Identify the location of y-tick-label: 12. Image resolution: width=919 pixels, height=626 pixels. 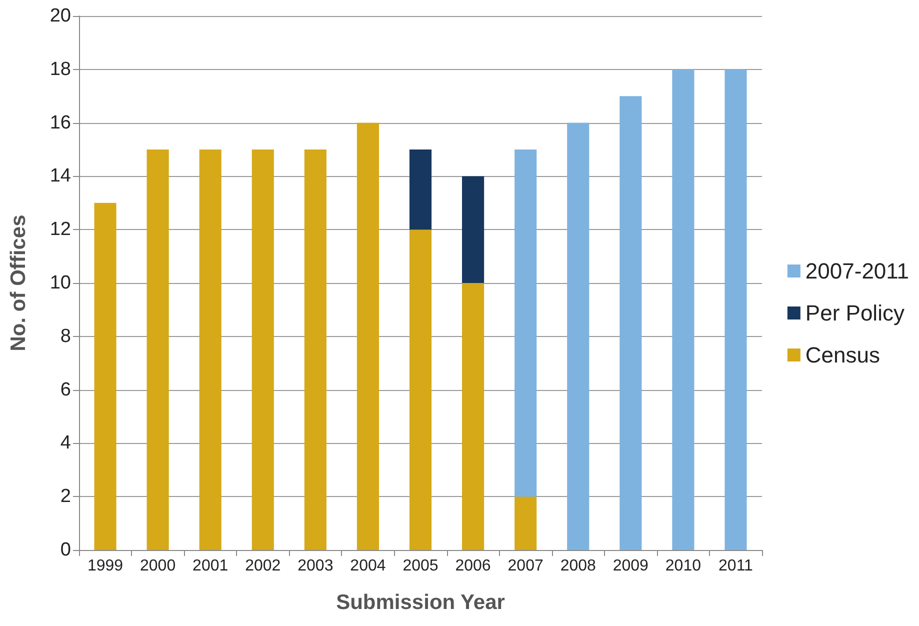
(60, 229).